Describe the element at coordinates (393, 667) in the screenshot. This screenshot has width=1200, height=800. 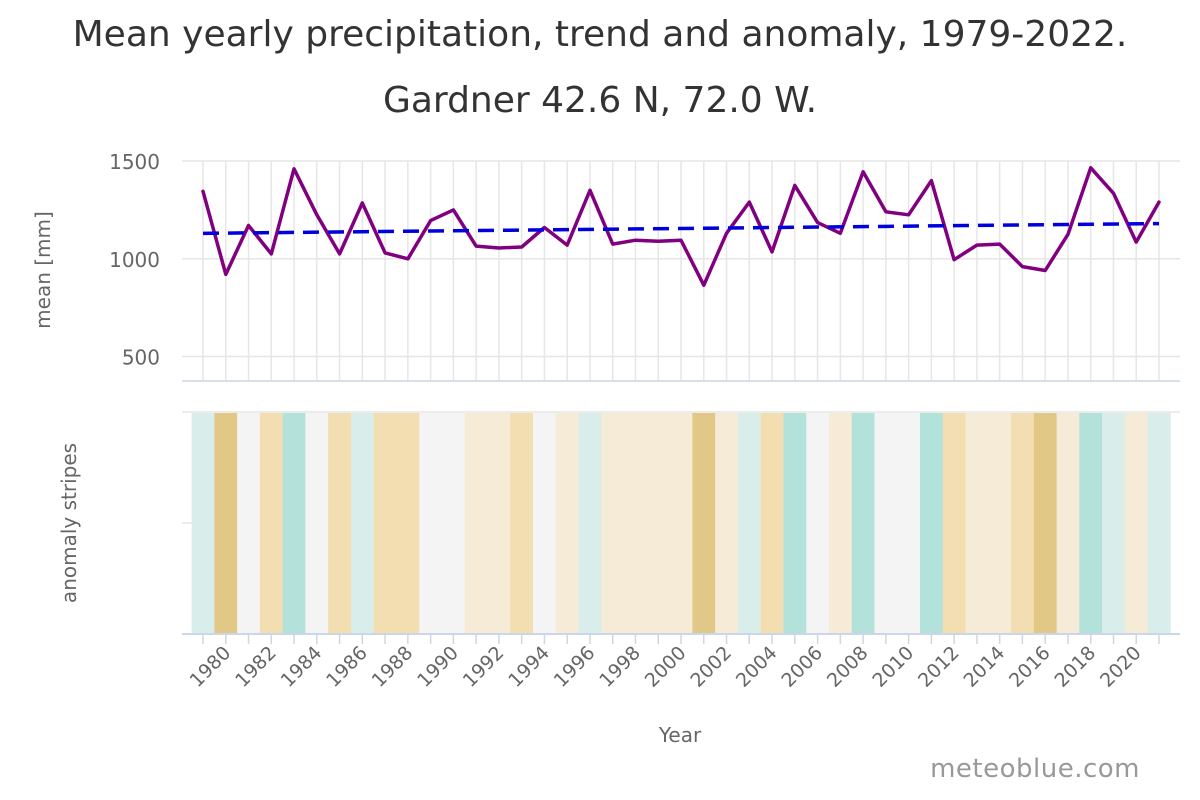
I see `x-tick-label: 1988` at that location.